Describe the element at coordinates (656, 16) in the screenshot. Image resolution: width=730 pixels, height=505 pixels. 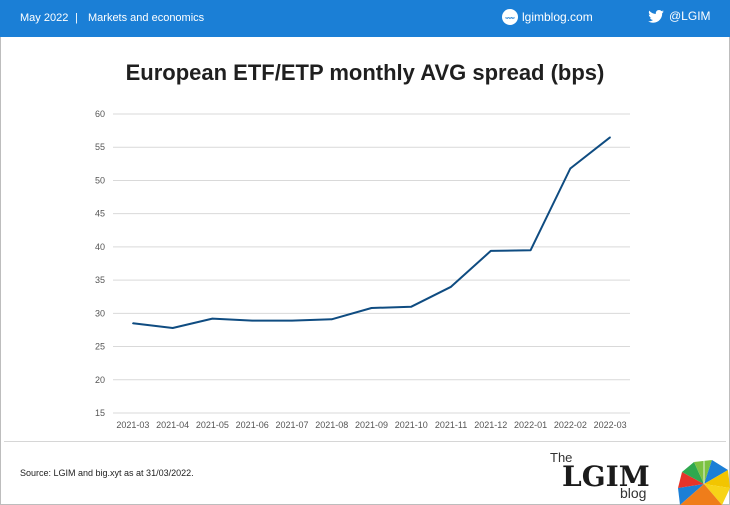
I see `twitter-icon` at that location.